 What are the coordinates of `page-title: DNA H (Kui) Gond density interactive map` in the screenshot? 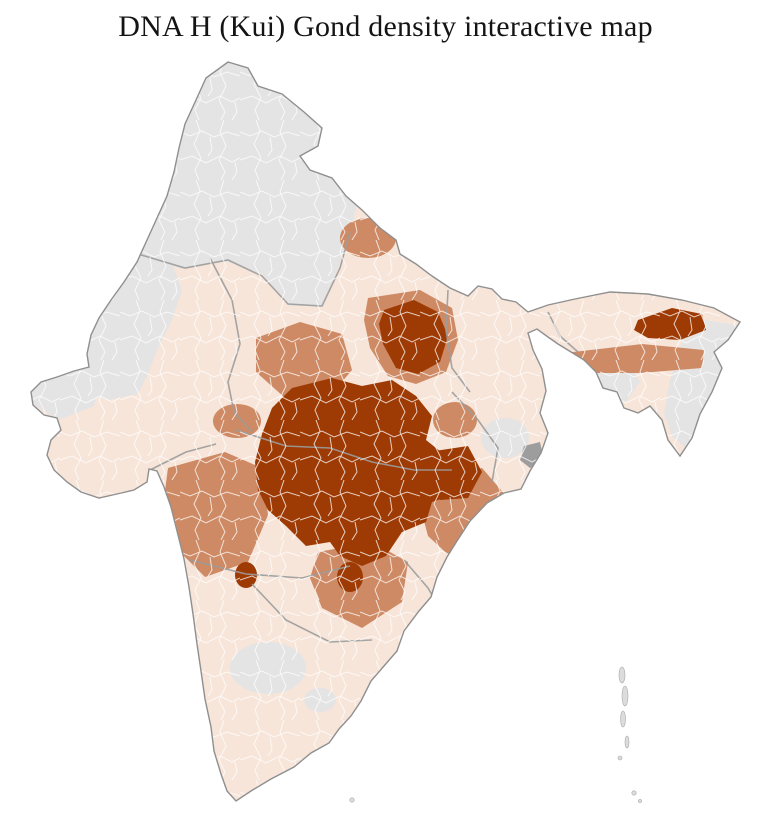 It's located at (385, 26).